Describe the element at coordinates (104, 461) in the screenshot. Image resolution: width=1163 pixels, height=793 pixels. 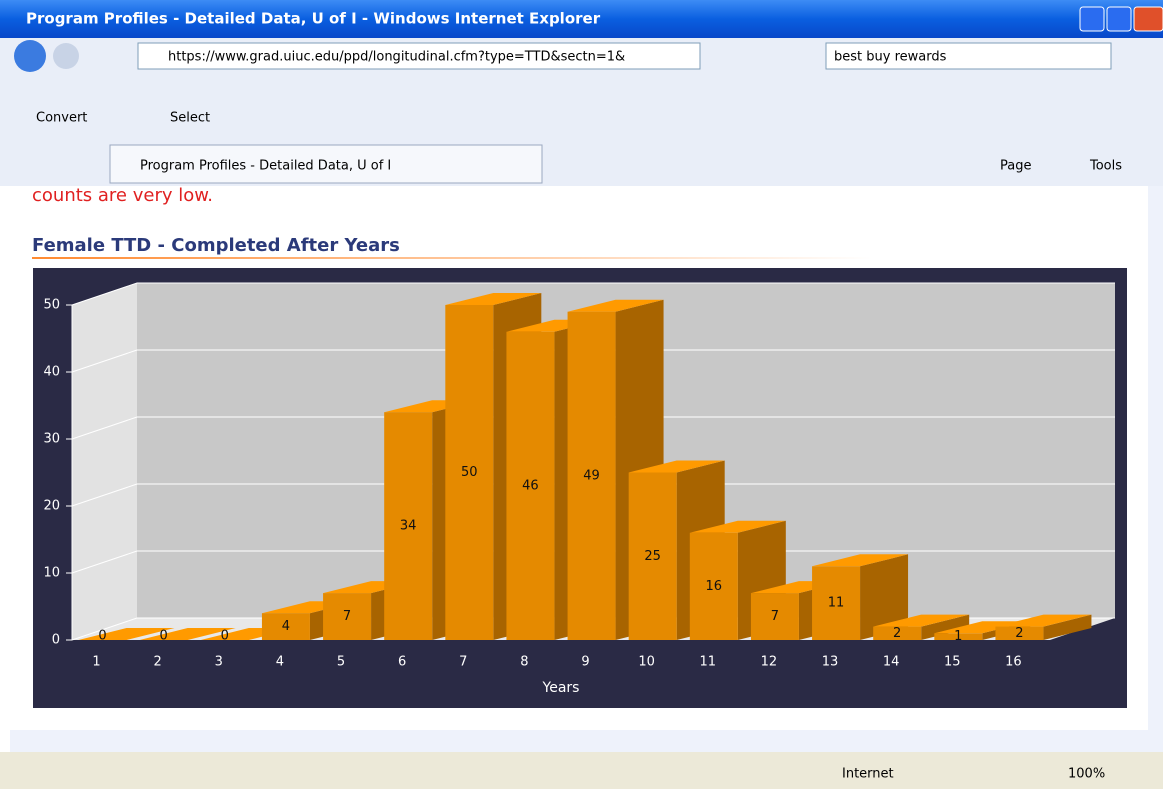
I see `side-wall` at that location.